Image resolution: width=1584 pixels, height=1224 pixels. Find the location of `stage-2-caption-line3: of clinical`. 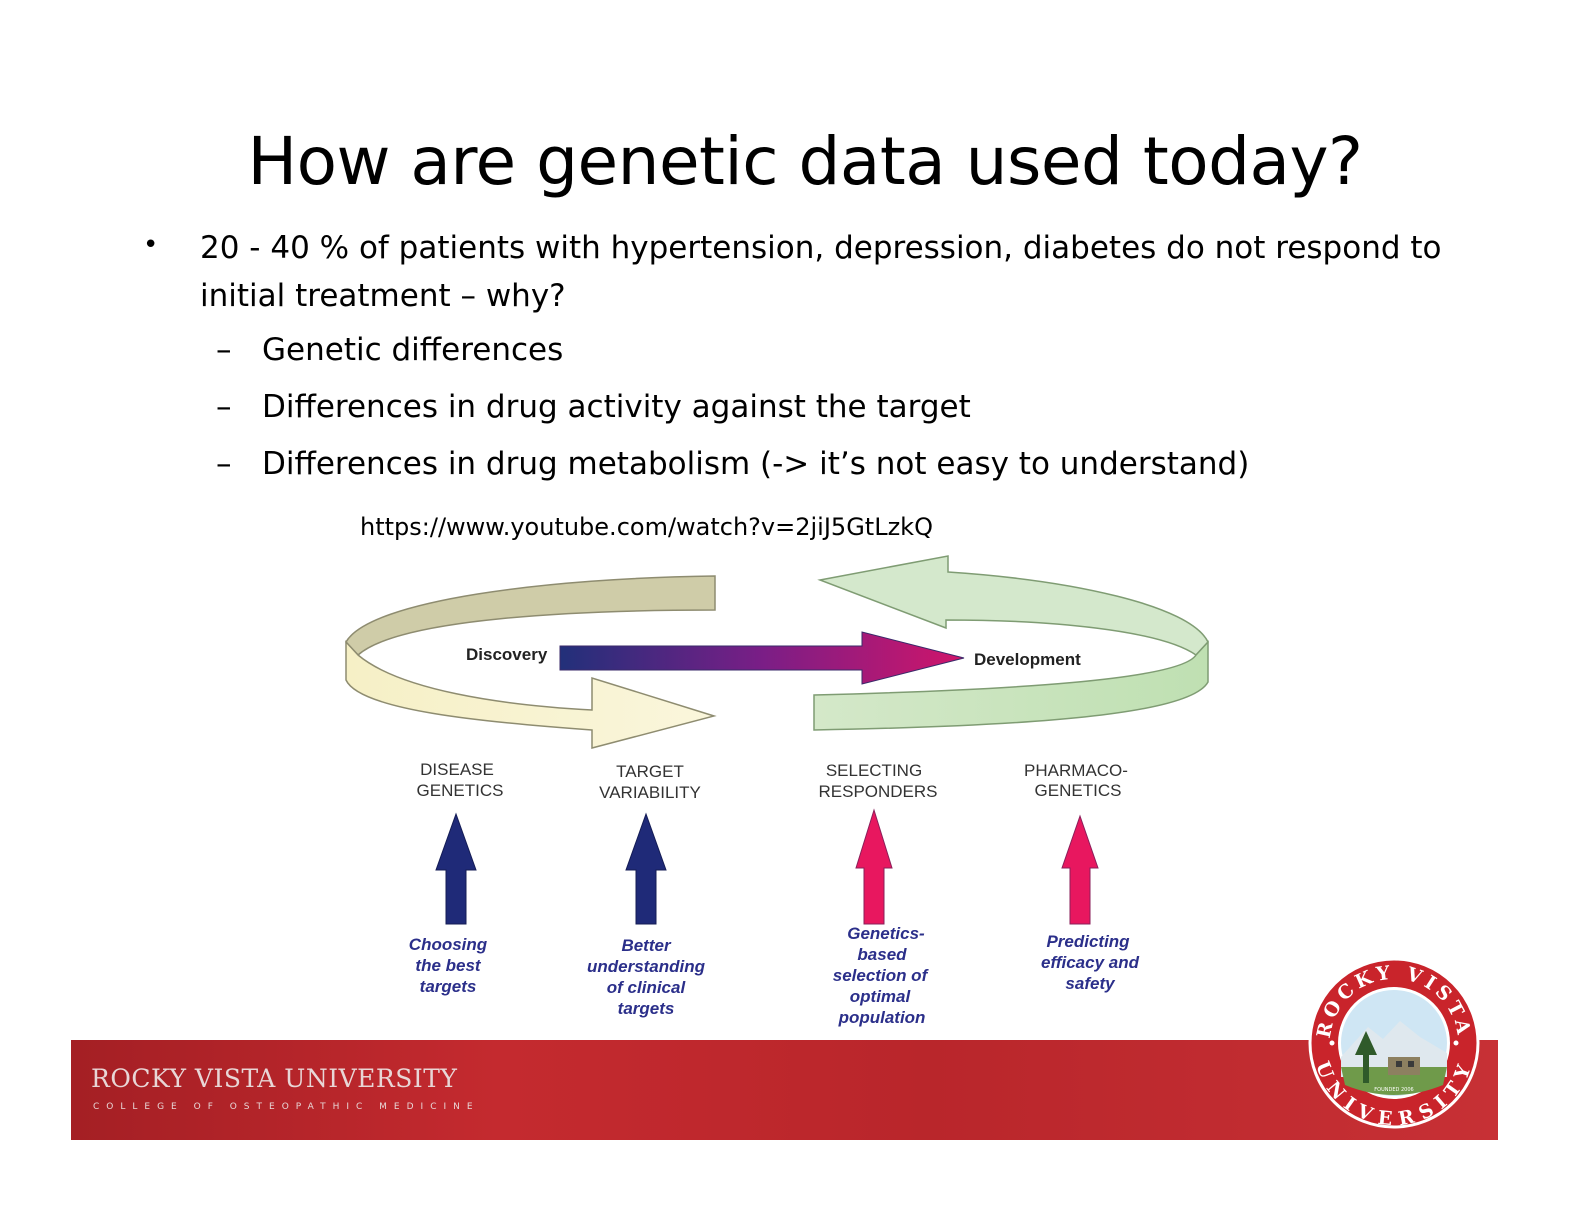

stage-2-caption-line3: of clinical is located at coordinates (647, 987).